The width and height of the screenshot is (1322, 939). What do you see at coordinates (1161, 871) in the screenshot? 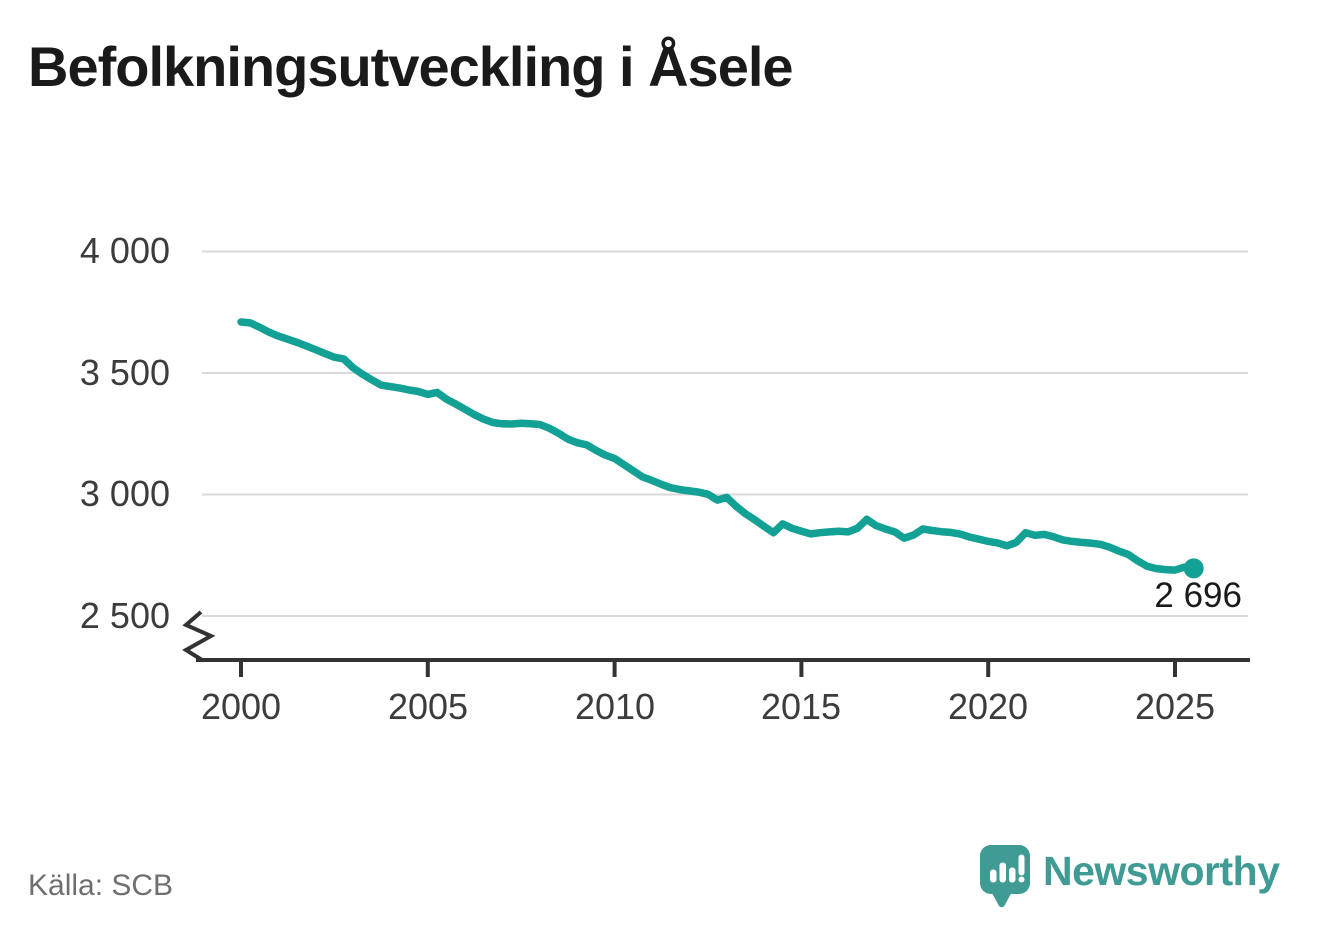
I see `newsworthy-wordmark: Newsworthy` at bounding box center [1161, 871].